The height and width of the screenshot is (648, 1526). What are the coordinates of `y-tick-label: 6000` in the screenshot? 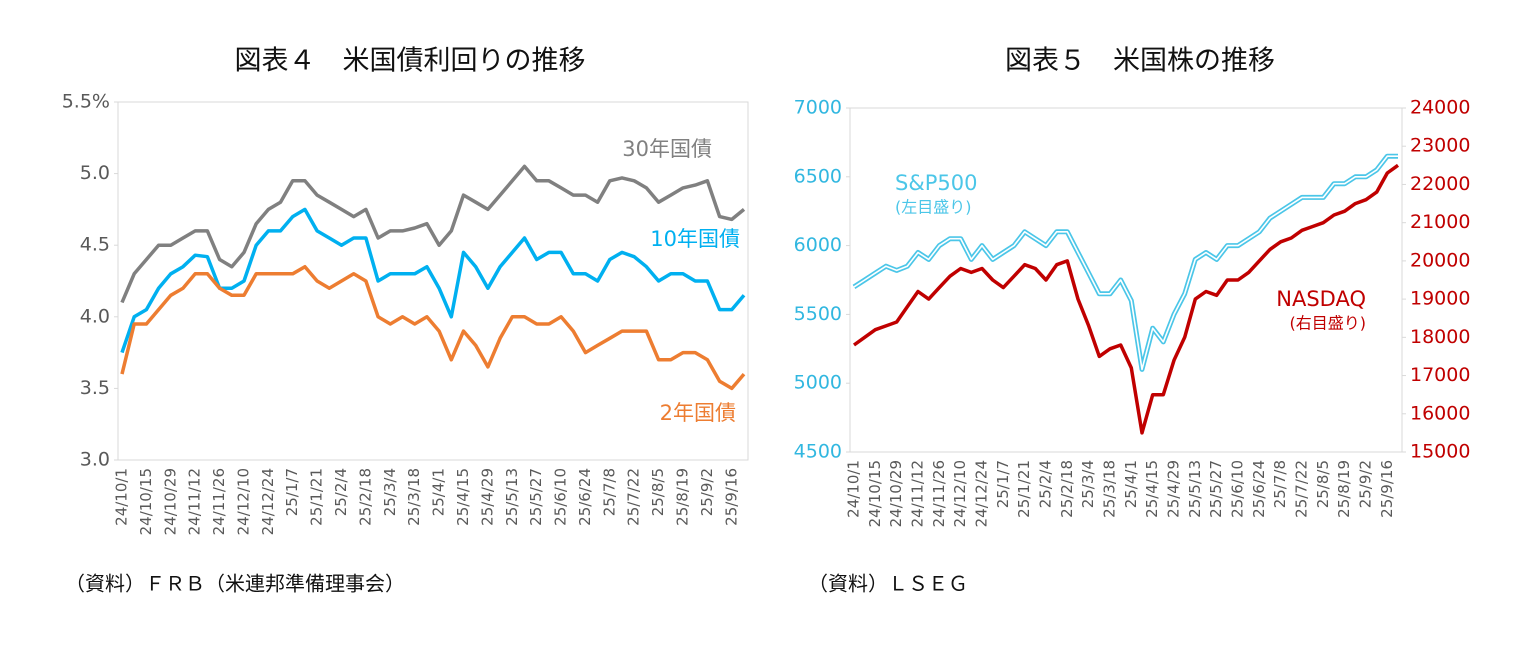 It's located at (818, 245).